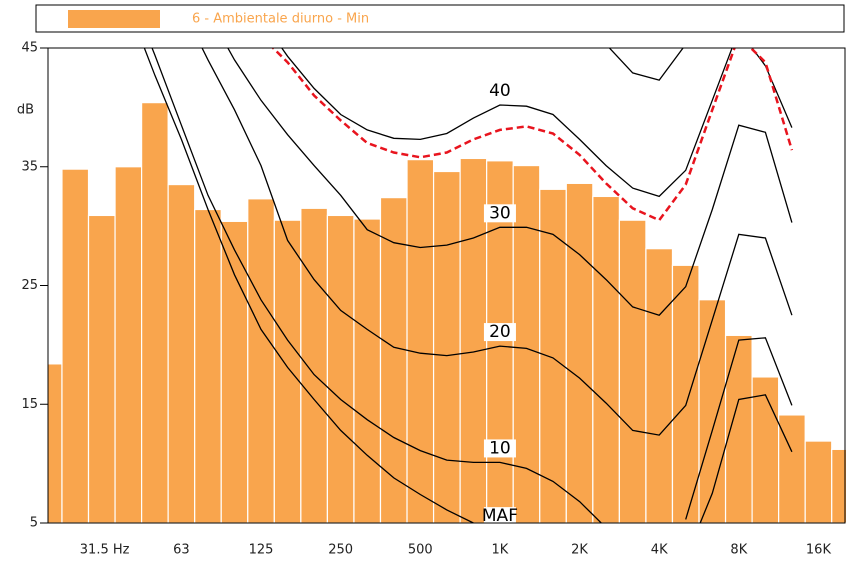 The width and height of the screenshot is (846, 566). What do you see at coordinates (29, 166) in the screenshot?
I see `y-tick-label: 35` at bounding box center [29, 166].